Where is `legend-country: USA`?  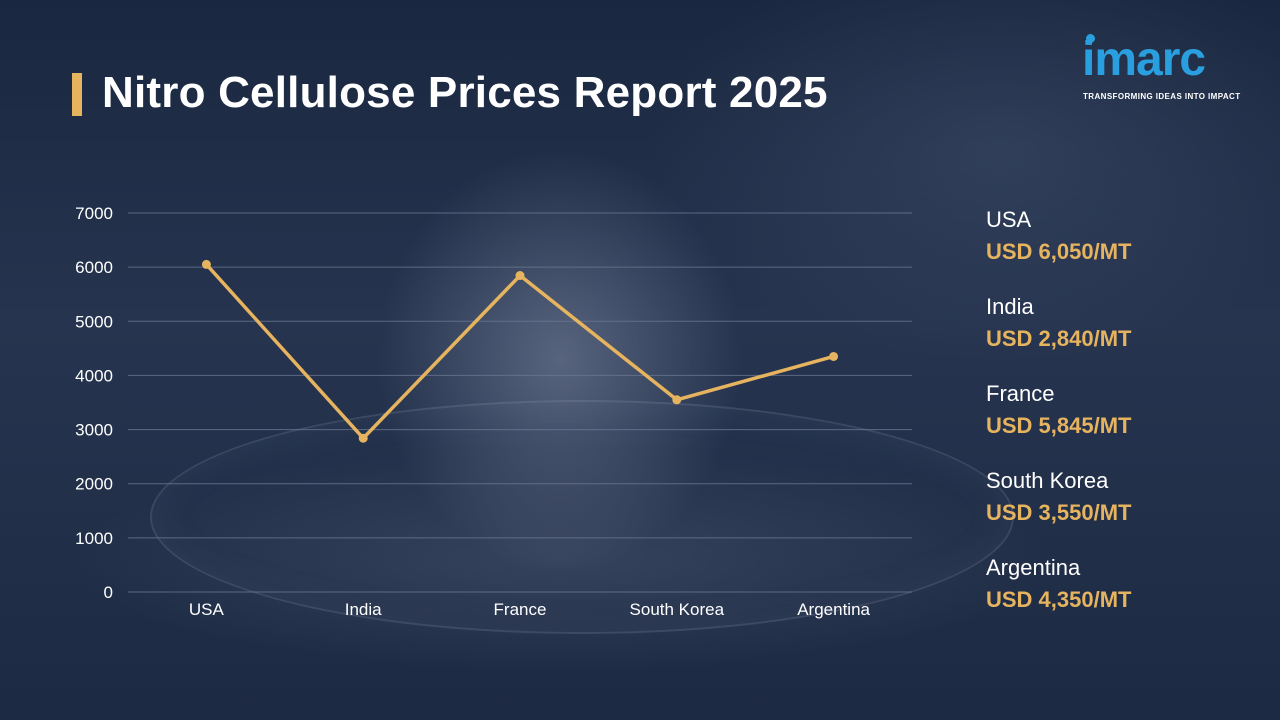
legend-country: USA is located at coordinates (1009, 219).